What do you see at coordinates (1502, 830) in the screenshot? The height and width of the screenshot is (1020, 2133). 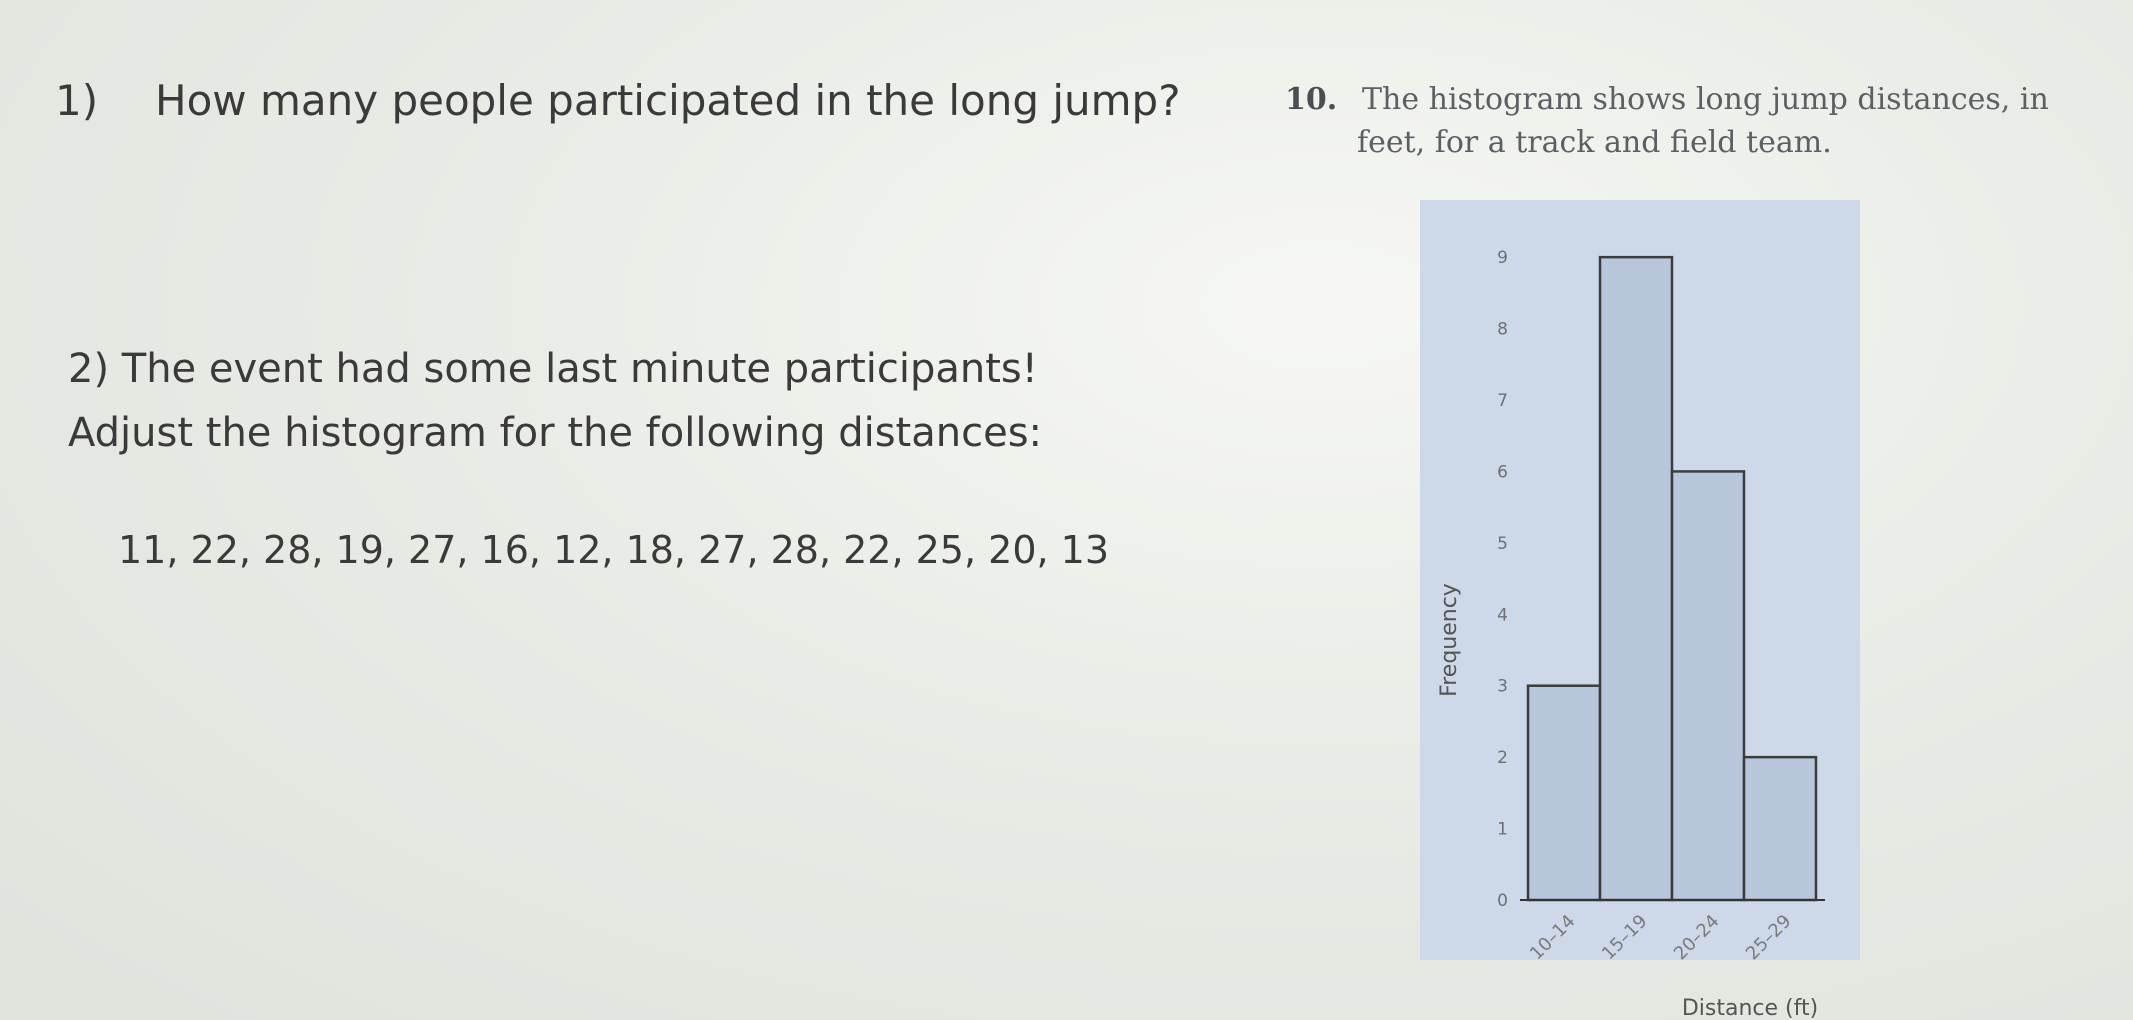 I see `y-tick-label: 1` at bounding box center [1502, 830].